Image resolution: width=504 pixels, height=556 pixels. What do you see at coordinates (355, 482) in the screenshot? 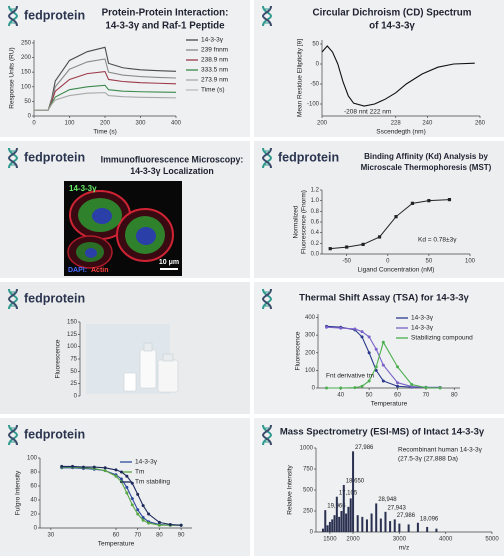
I see `peak-label: 18,650` at bounding box center [355, 482].